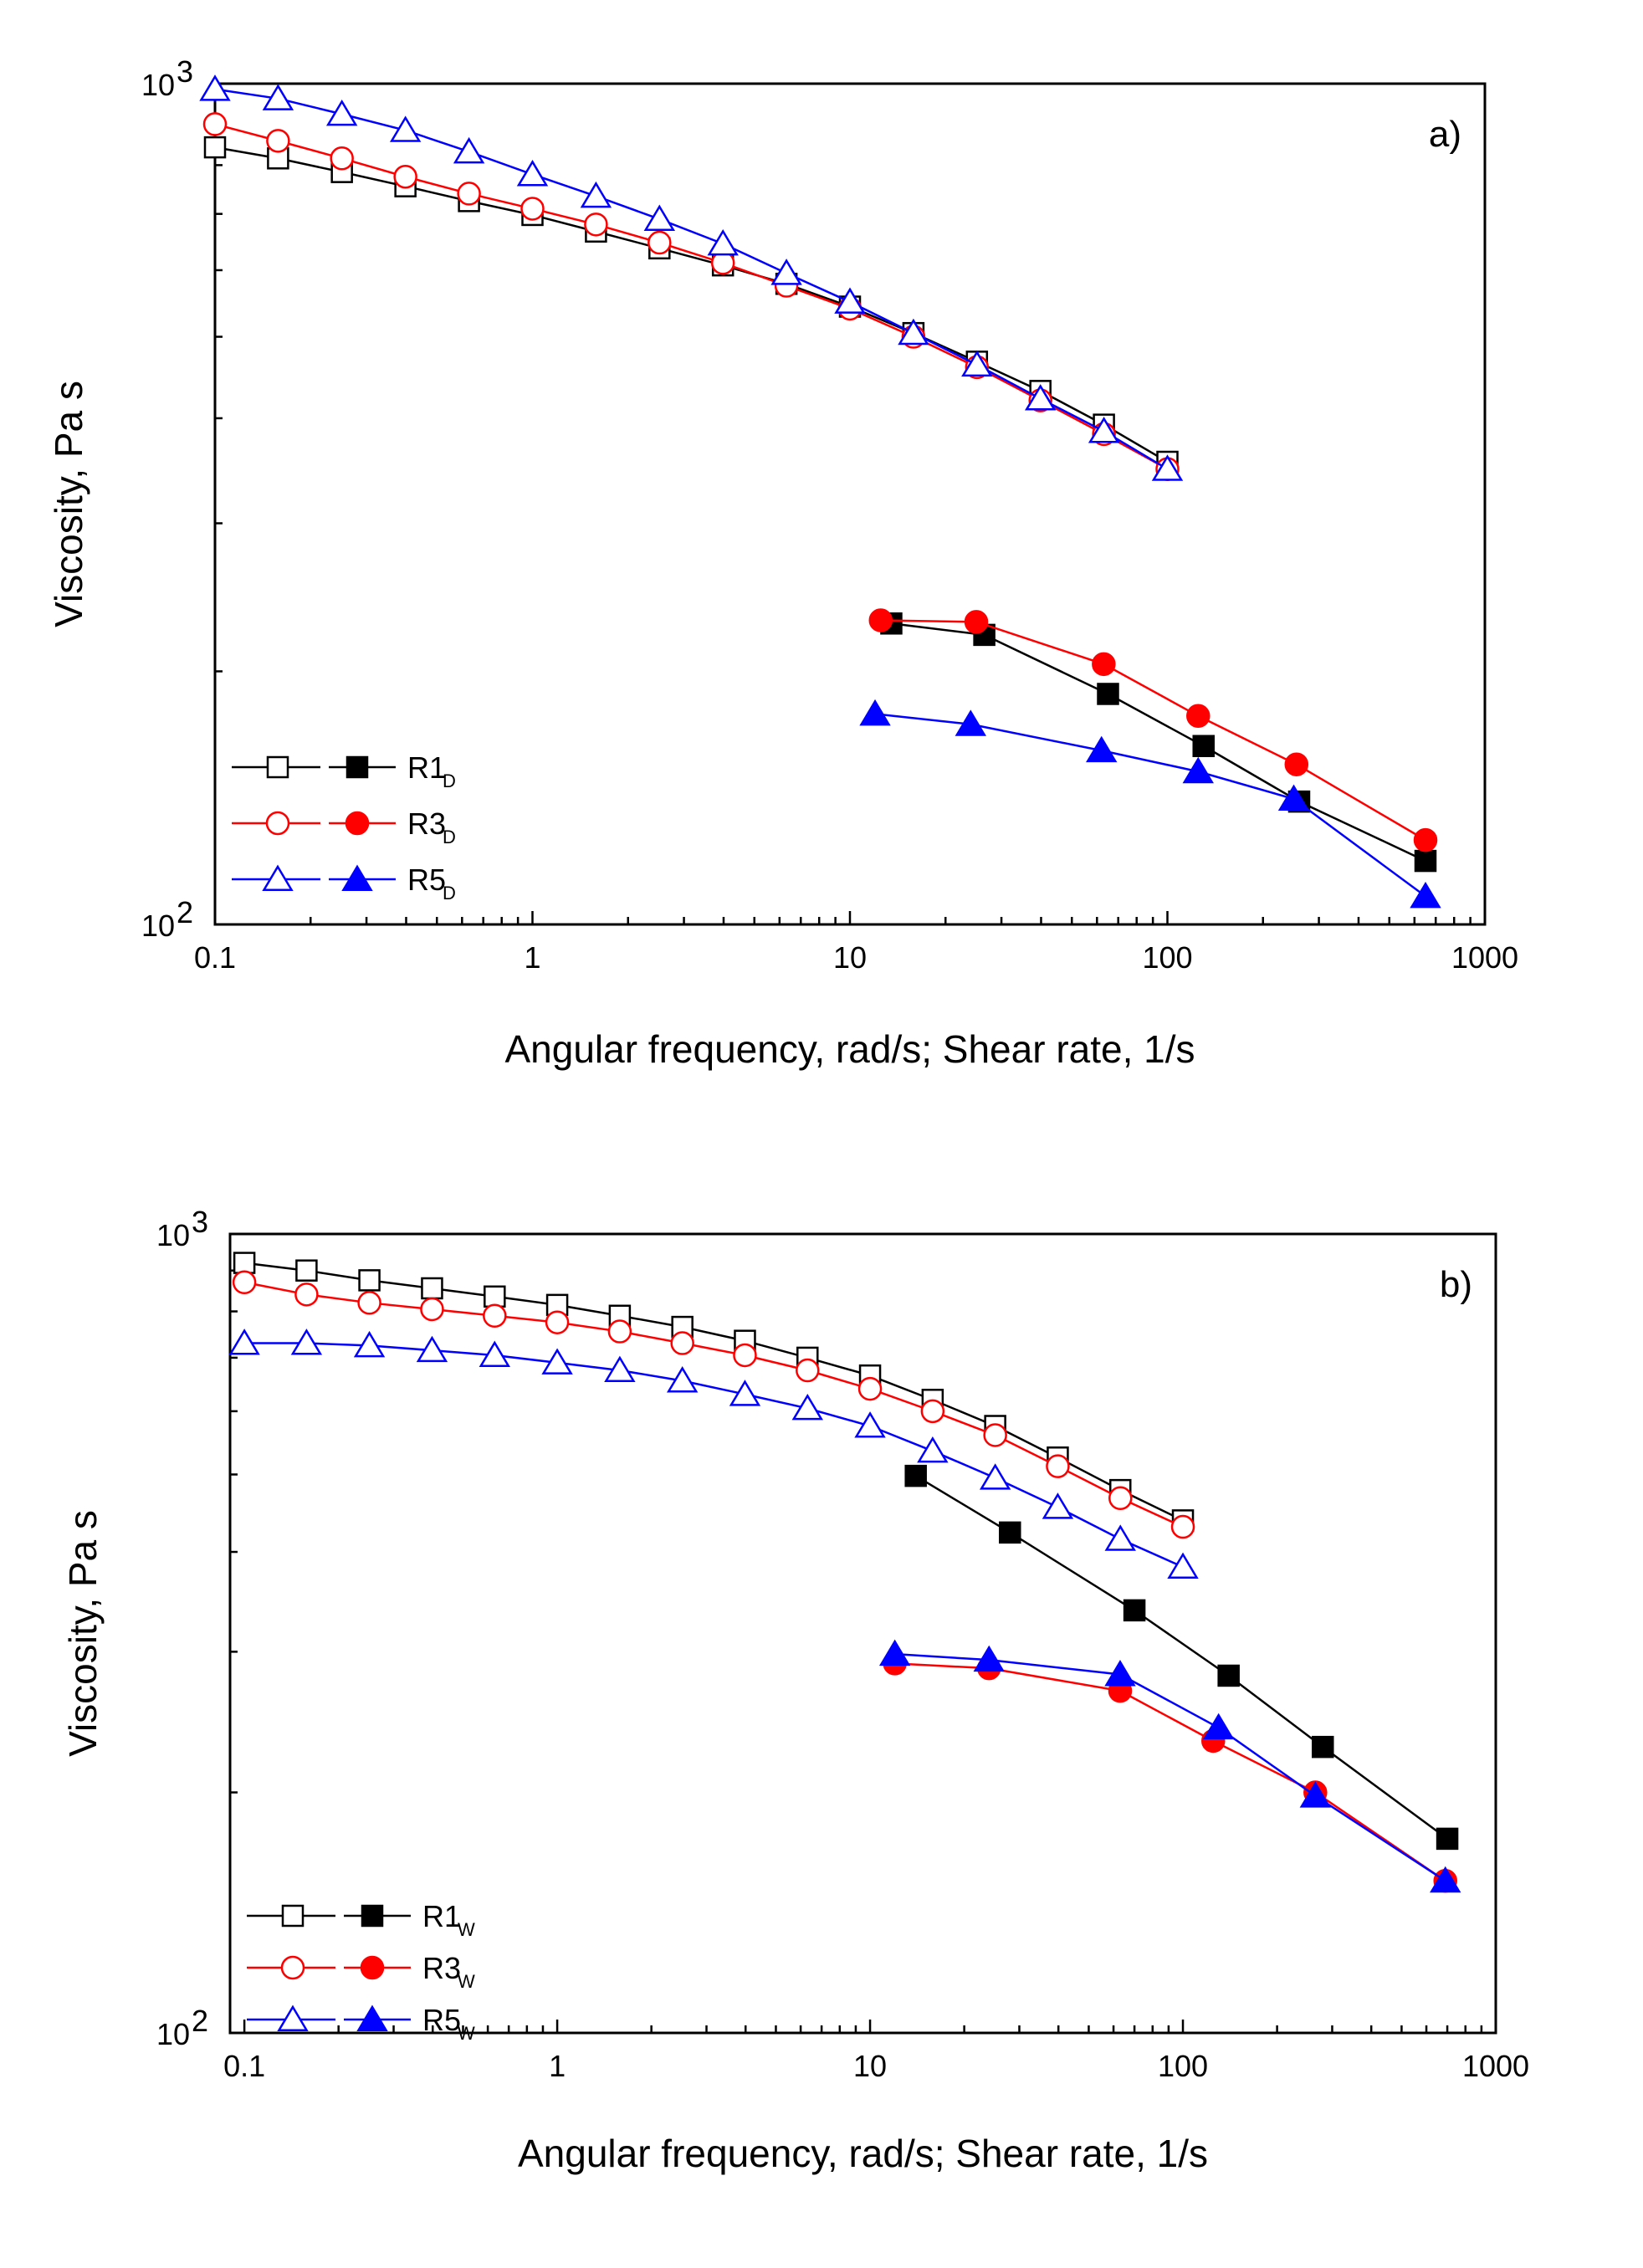 The width and height of the screenshot is (1643, 2268). Describe the element at coordinates (870, 2066) in the screenshot. I see `x-tick-label: 10` at that location.